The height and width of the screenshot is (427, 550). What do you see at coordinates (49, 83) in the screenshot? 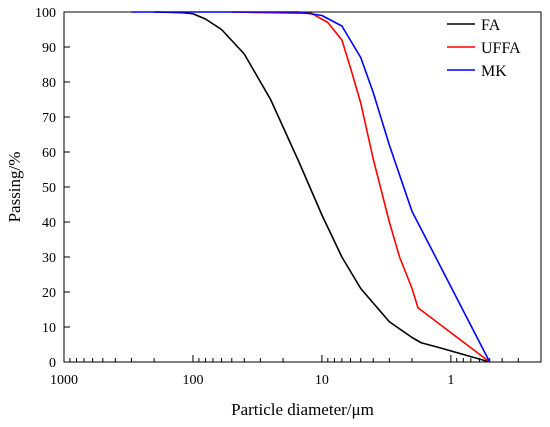
I see `y-tick-label: 80` at bounding box center [49, 83].